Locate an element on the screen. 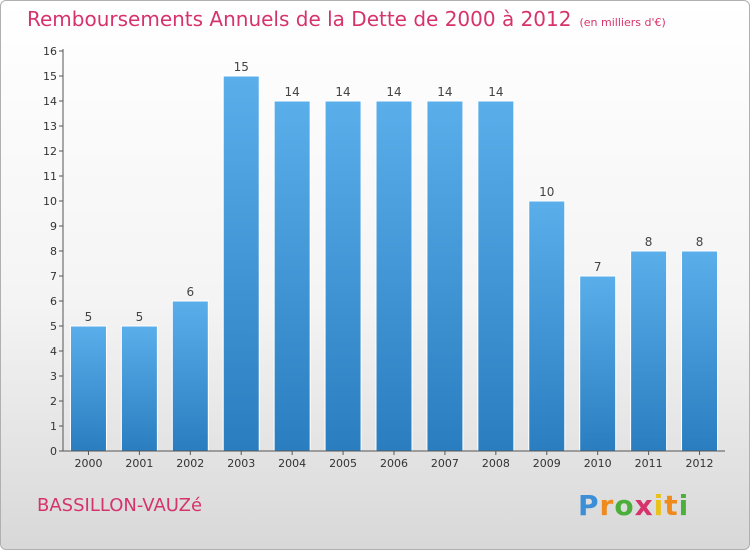 The image size is (750, 550). y-tick-label: 1 is located at coordinates (53, 426).